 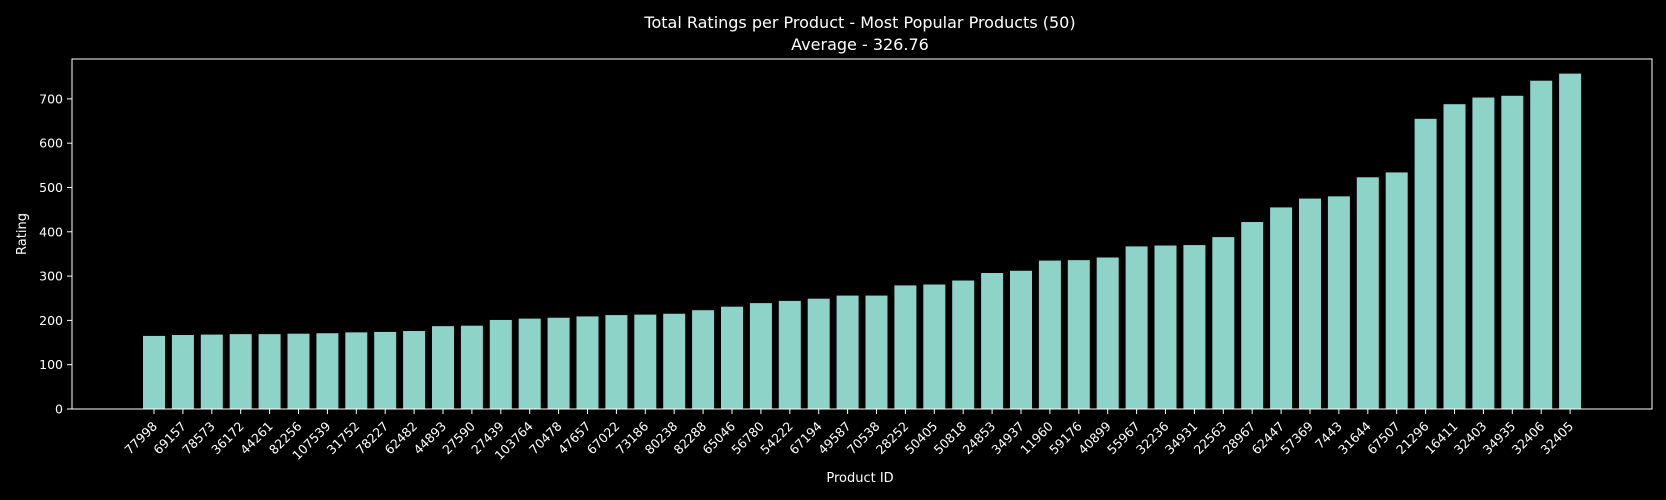 I want to click on y-tick-label: 0, so click(x=59, y=409).